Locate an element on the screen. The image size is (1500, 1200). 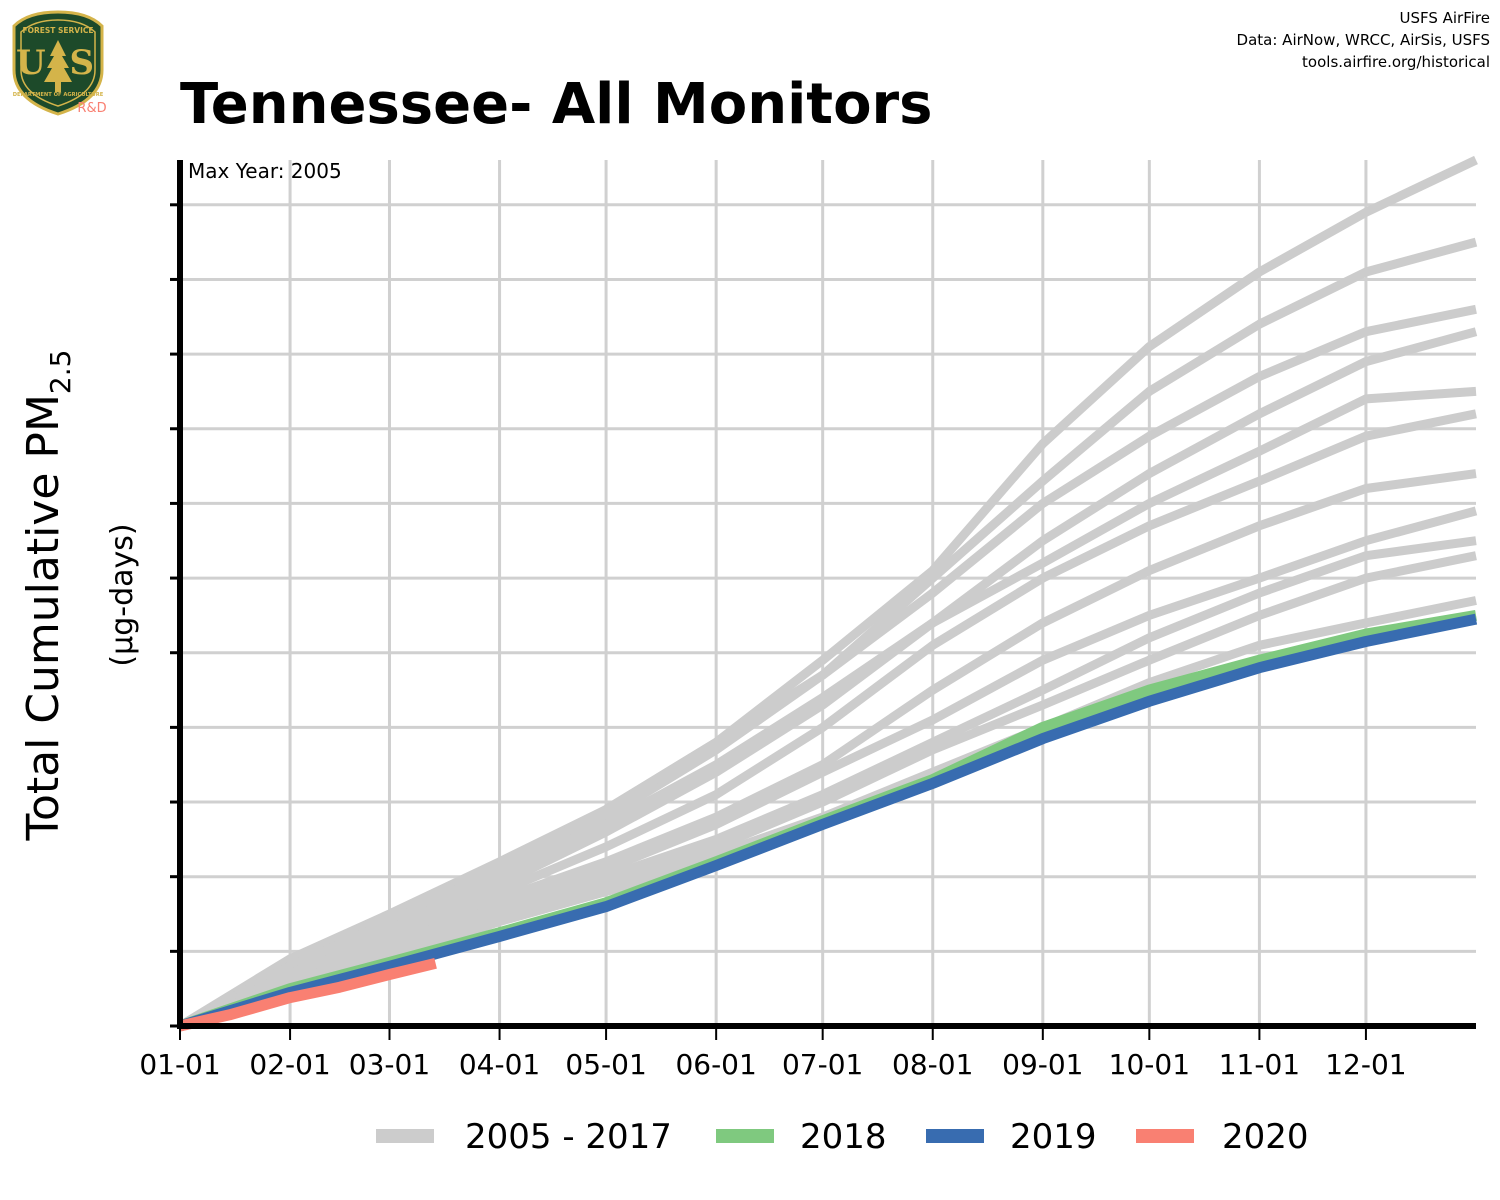
max-year-annotation: Max Year: 2005 is located at coordinates (265, 171).